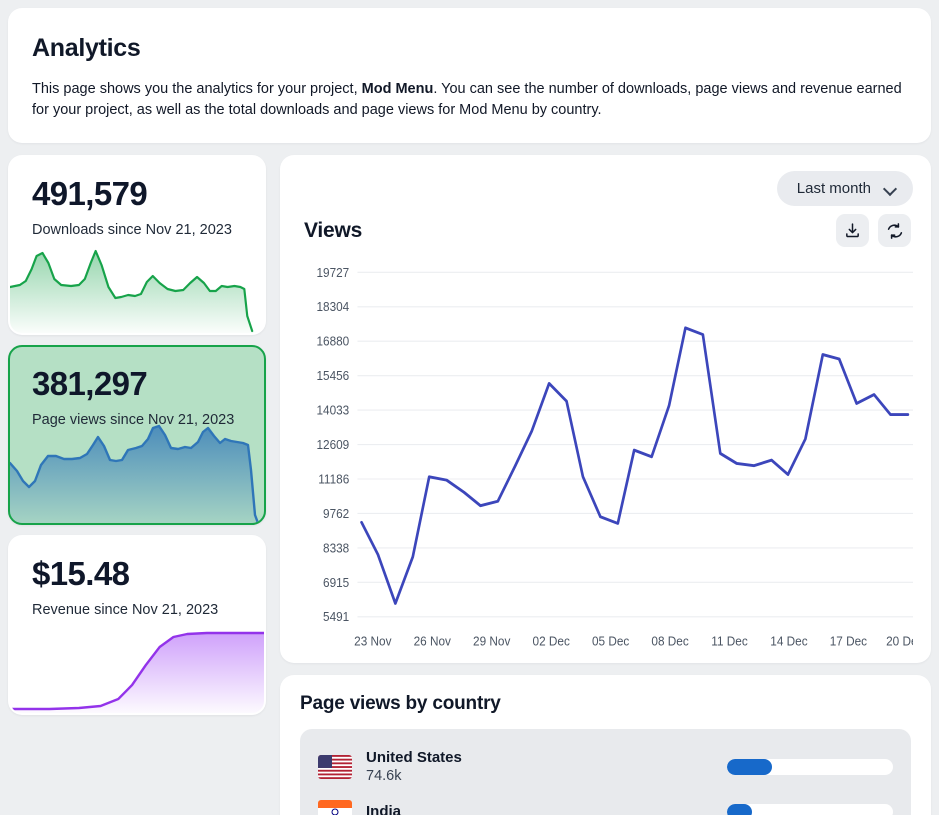 The image size is (939, 815). What do you see at coordinates (336, 548) in the screenshot?
I see `svg-text: 8338` at bounding box center [336, 548].